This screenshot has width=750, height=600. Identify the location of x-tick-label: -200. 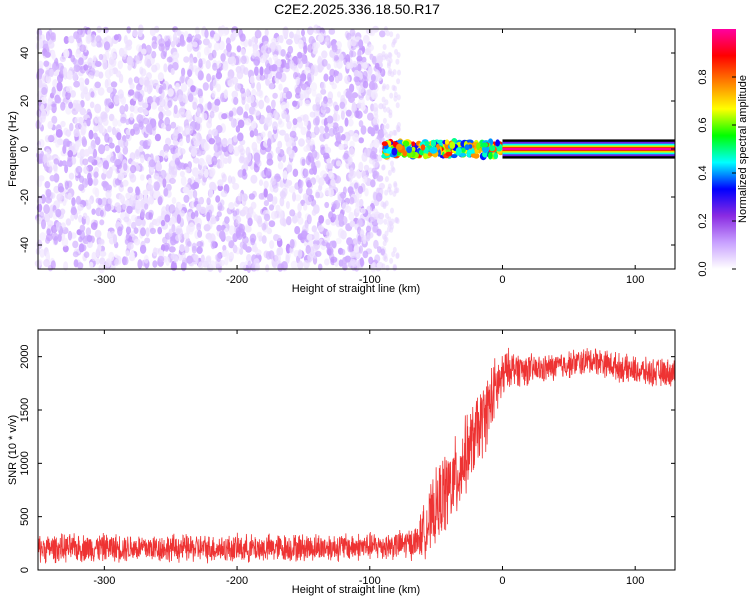
(237, 581).